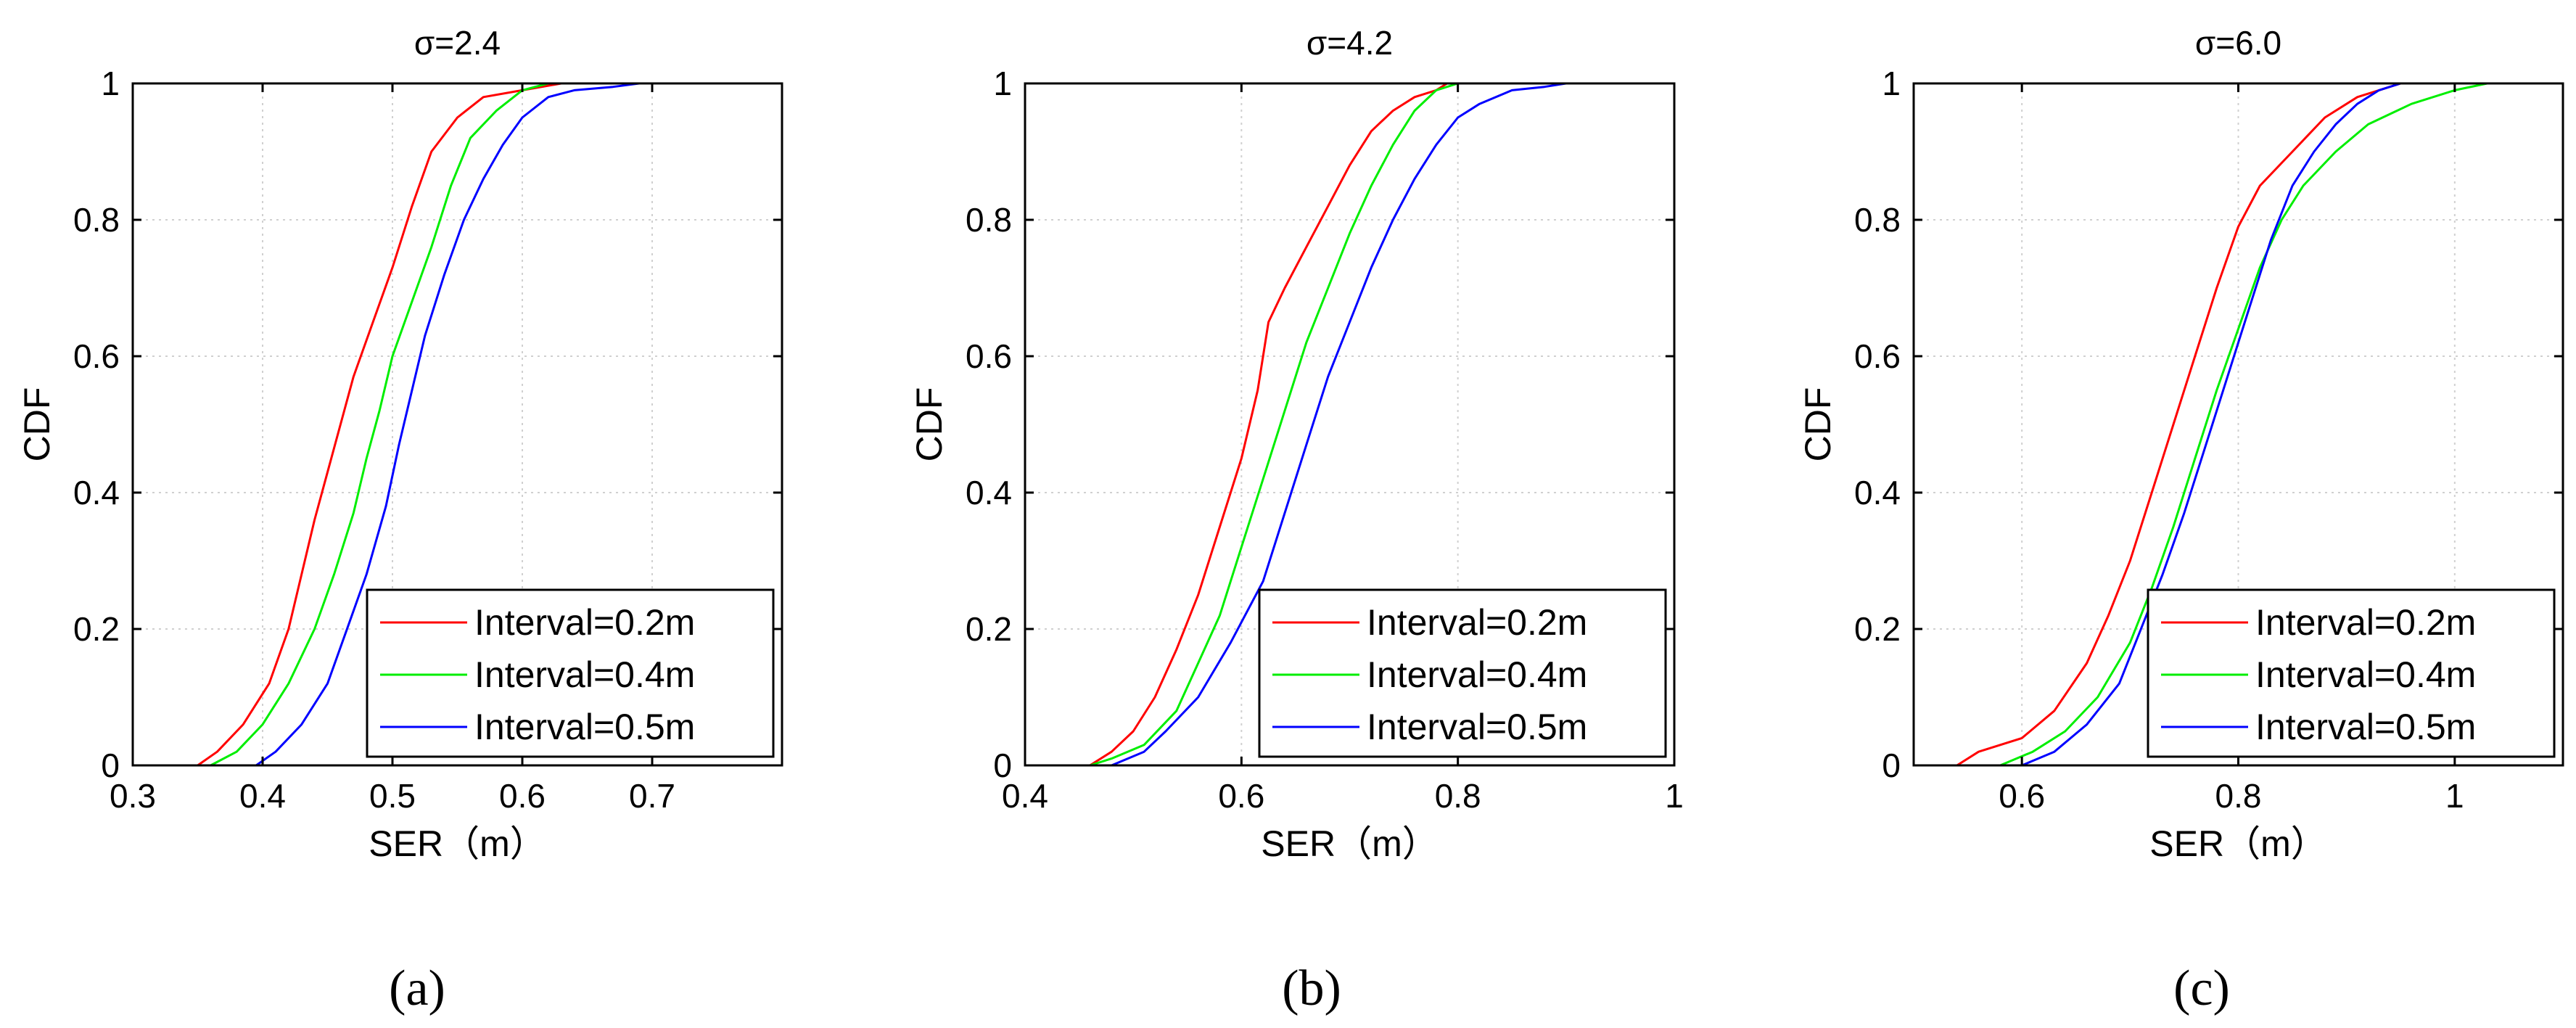 This screenshot has height=1028, width=2576. I want to click on chart-2-legend-box, so click(1462, 673).